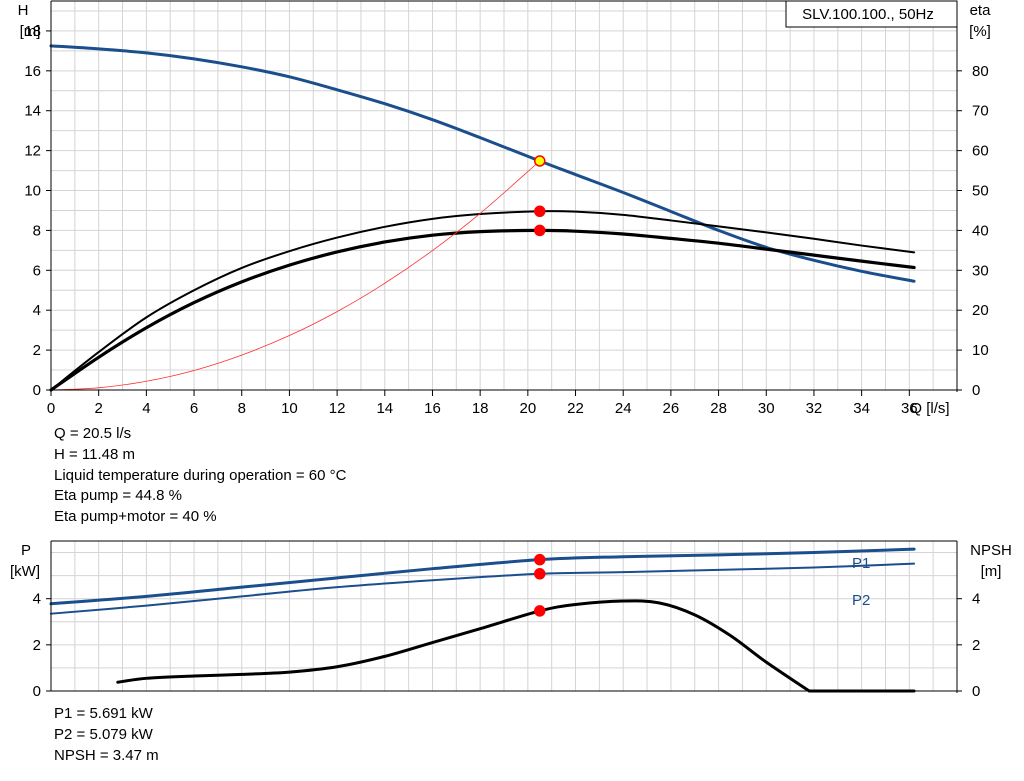  Describe the element at coordinates (25, 571) in the screenshot. I see `p-axis-unit: [kW]` at that location.